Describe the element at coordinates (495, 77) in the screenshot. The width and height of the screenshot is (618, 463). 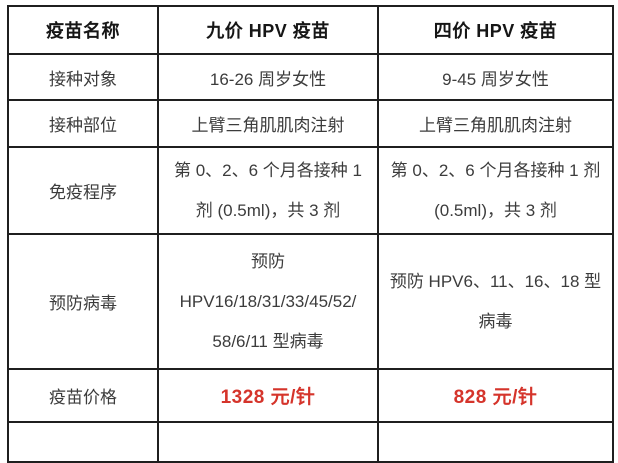
I see `cell-target-four: 9-45 周岁女性` at that location.